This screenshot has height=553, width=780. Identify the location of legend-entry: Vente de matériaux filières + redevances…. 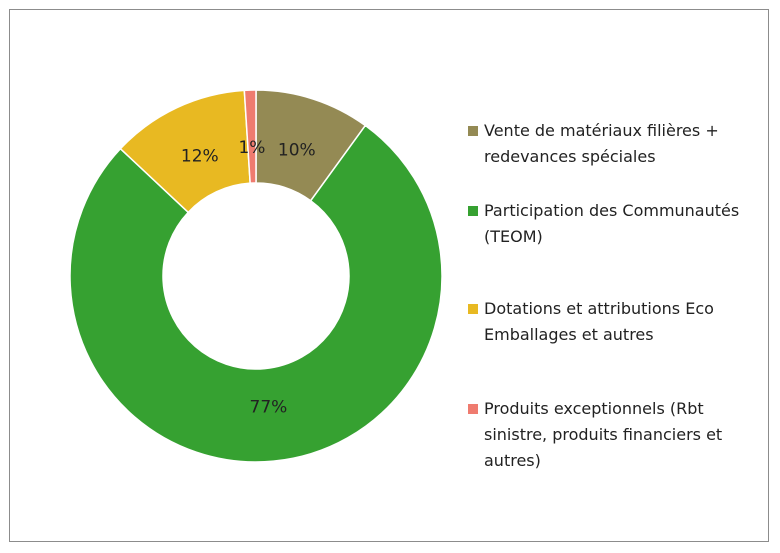
(618, 144).